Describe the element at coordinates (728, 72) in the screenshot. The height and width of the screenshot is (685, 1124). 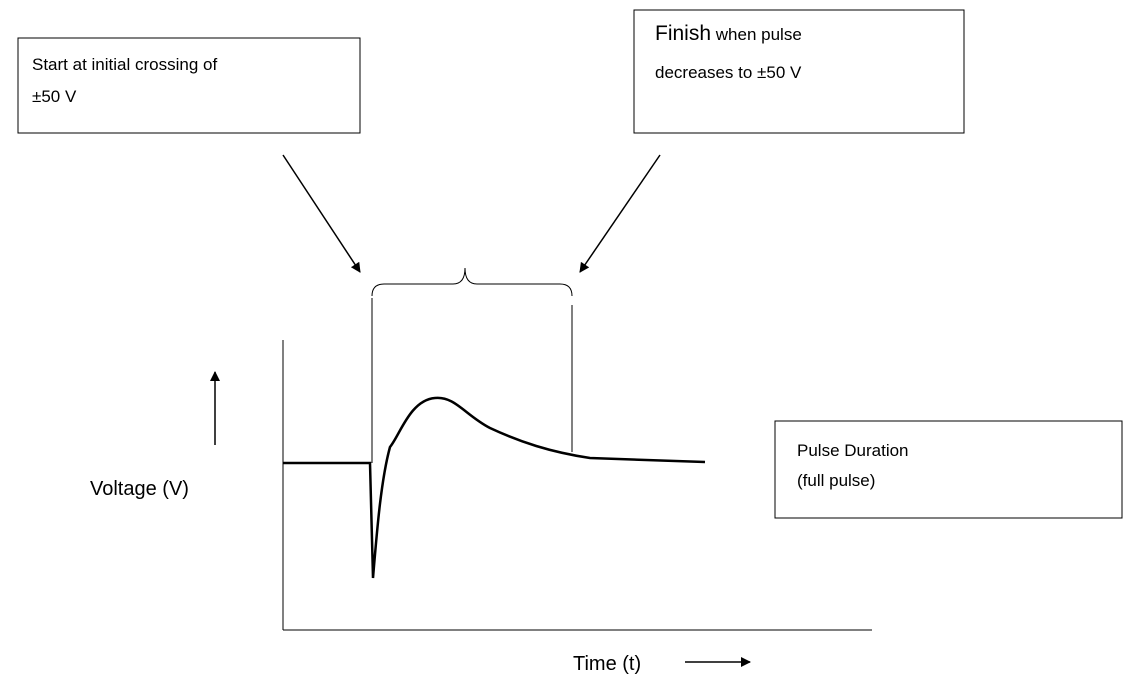
I see `finish-text: decreases to ±50 V` at that location.